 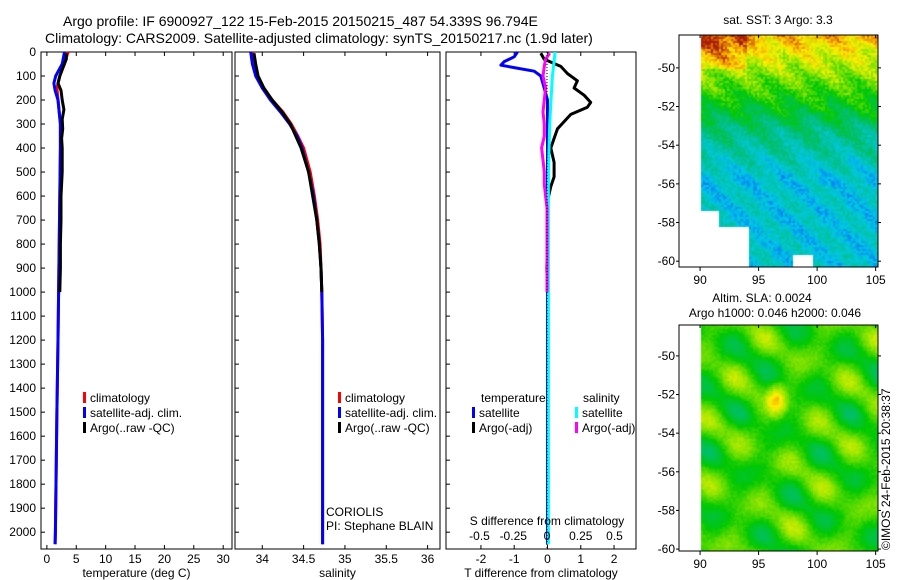 I want to click on series-climatology, so click(x=287, y=298).